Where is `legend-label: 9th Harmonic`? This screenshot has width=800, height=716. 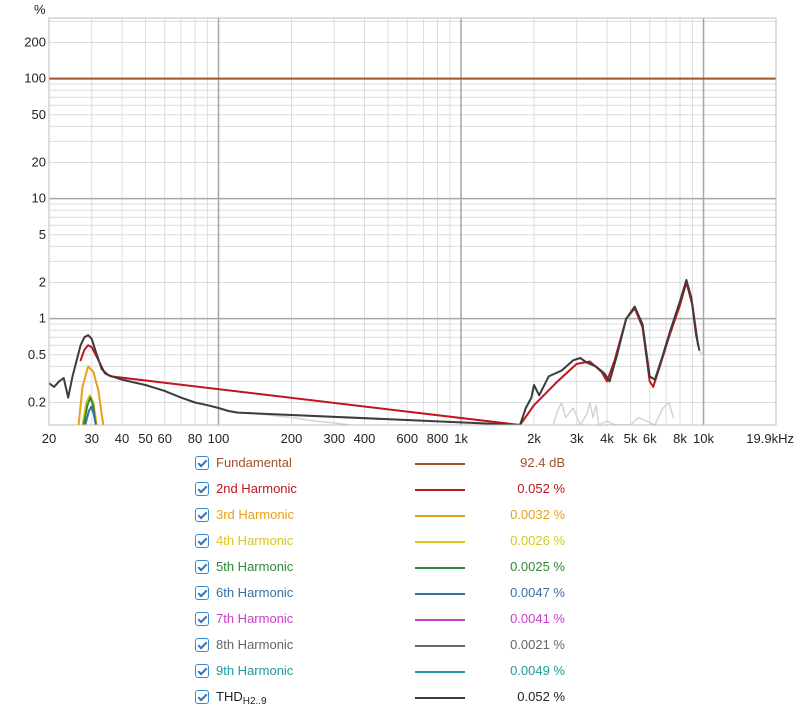
legend-label: 9th Harmonic is located at coordinates (254, 670).